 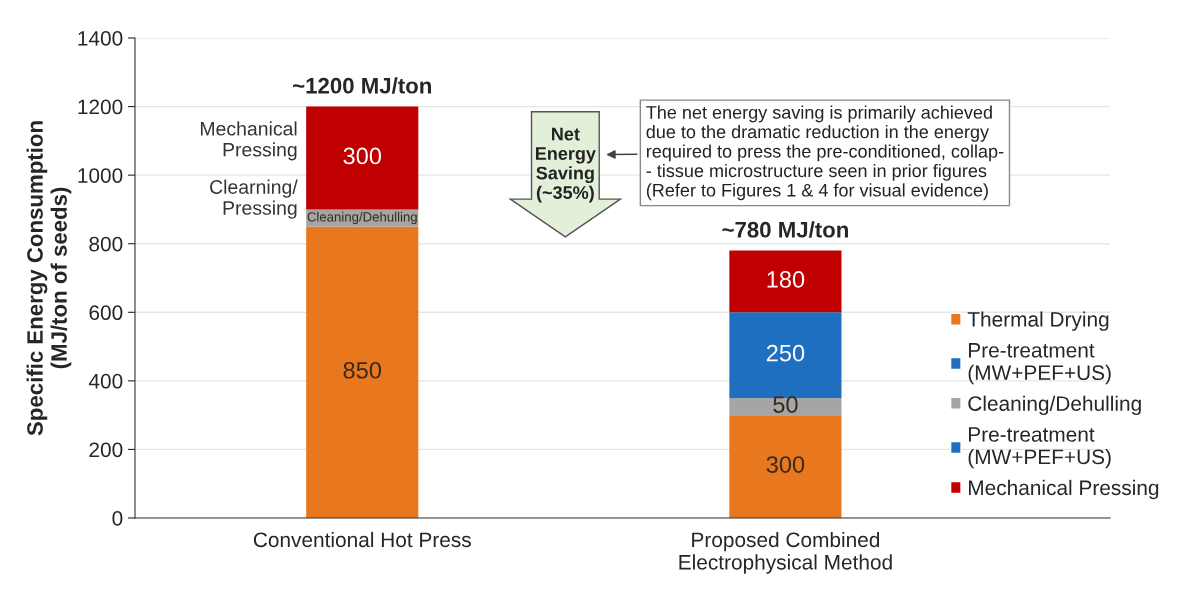 What do you see at coordinates (565, 165) in the screenshot?
I see `annotation: Net Energy Saving (~35%)` at bounding box center [565, 165].